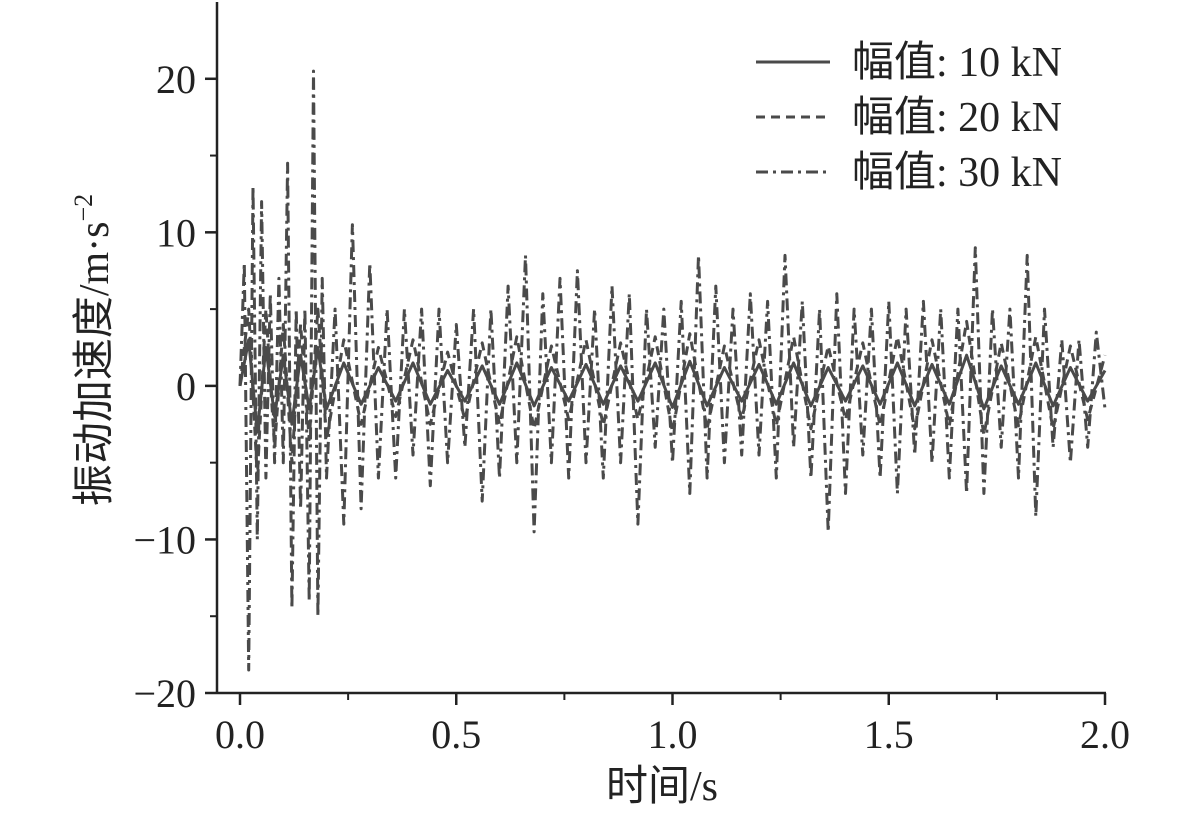  What do you see at coordinates (164, 693) in the screenshot?
I see `y-tick-label: −20` at bounding box center [164, 693].